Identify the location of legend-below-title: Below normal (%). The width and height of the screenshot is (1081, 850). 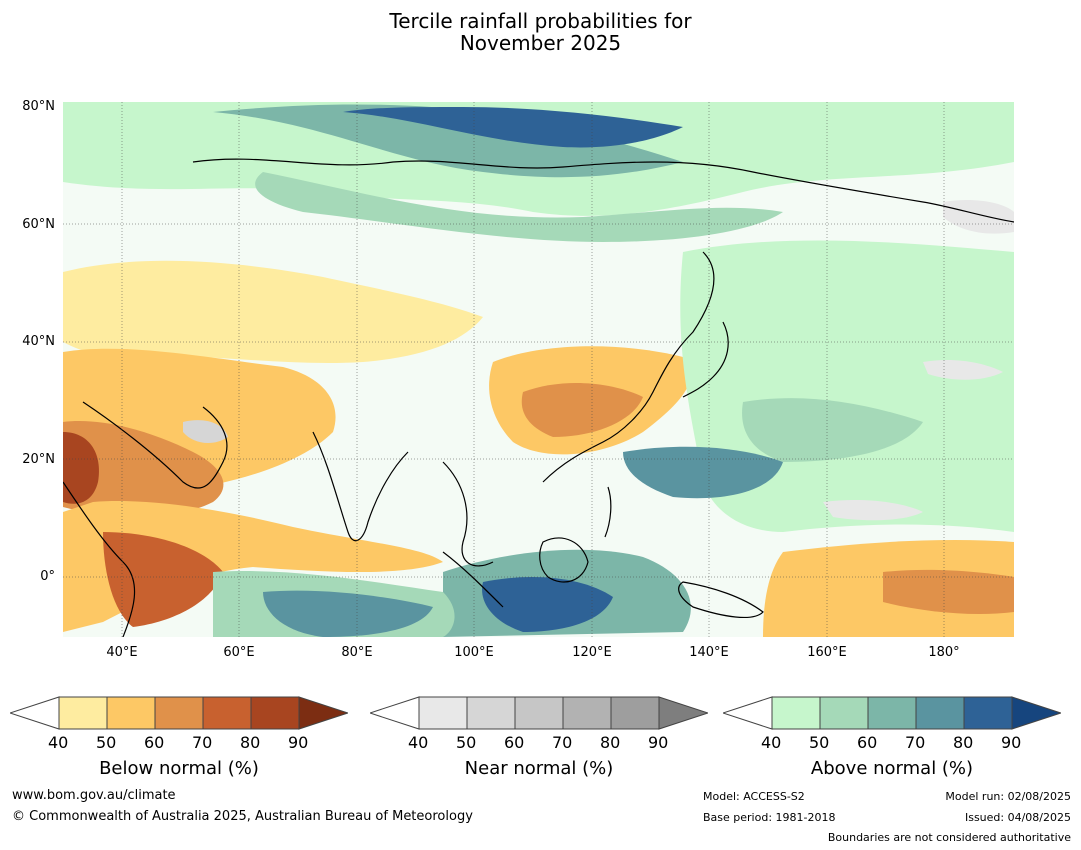
(179, 768).